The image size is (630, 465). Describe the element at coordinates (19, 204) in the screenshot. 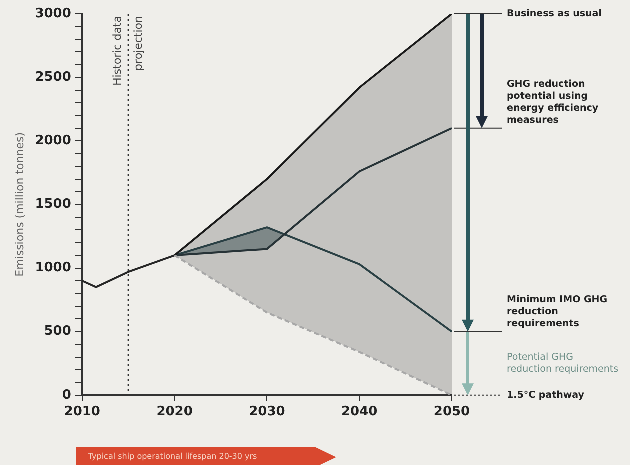

I see `y-axis-title: Emissions (million tonnes)` at that location.